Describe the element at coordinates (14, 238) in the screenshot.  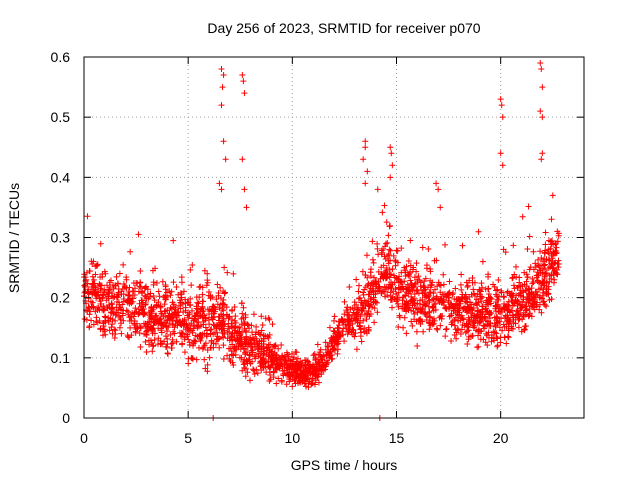
I see `y-axis-title: SRMTID / TECUs` at that location.